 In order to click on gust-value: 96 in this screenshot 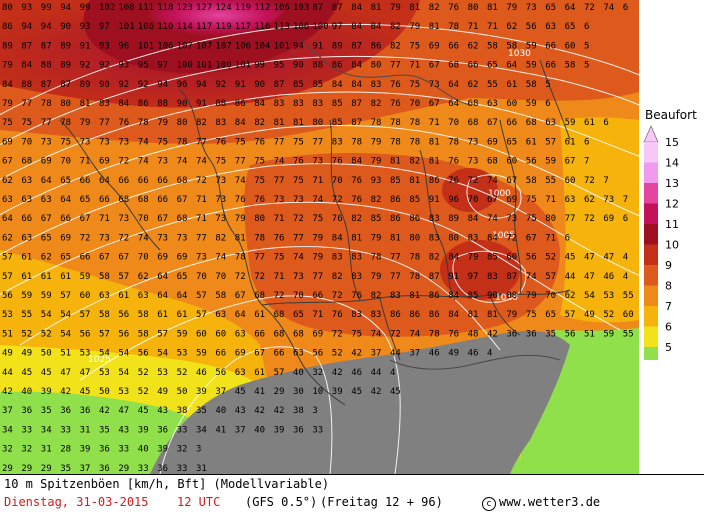, I will do `click(182, 85)`.